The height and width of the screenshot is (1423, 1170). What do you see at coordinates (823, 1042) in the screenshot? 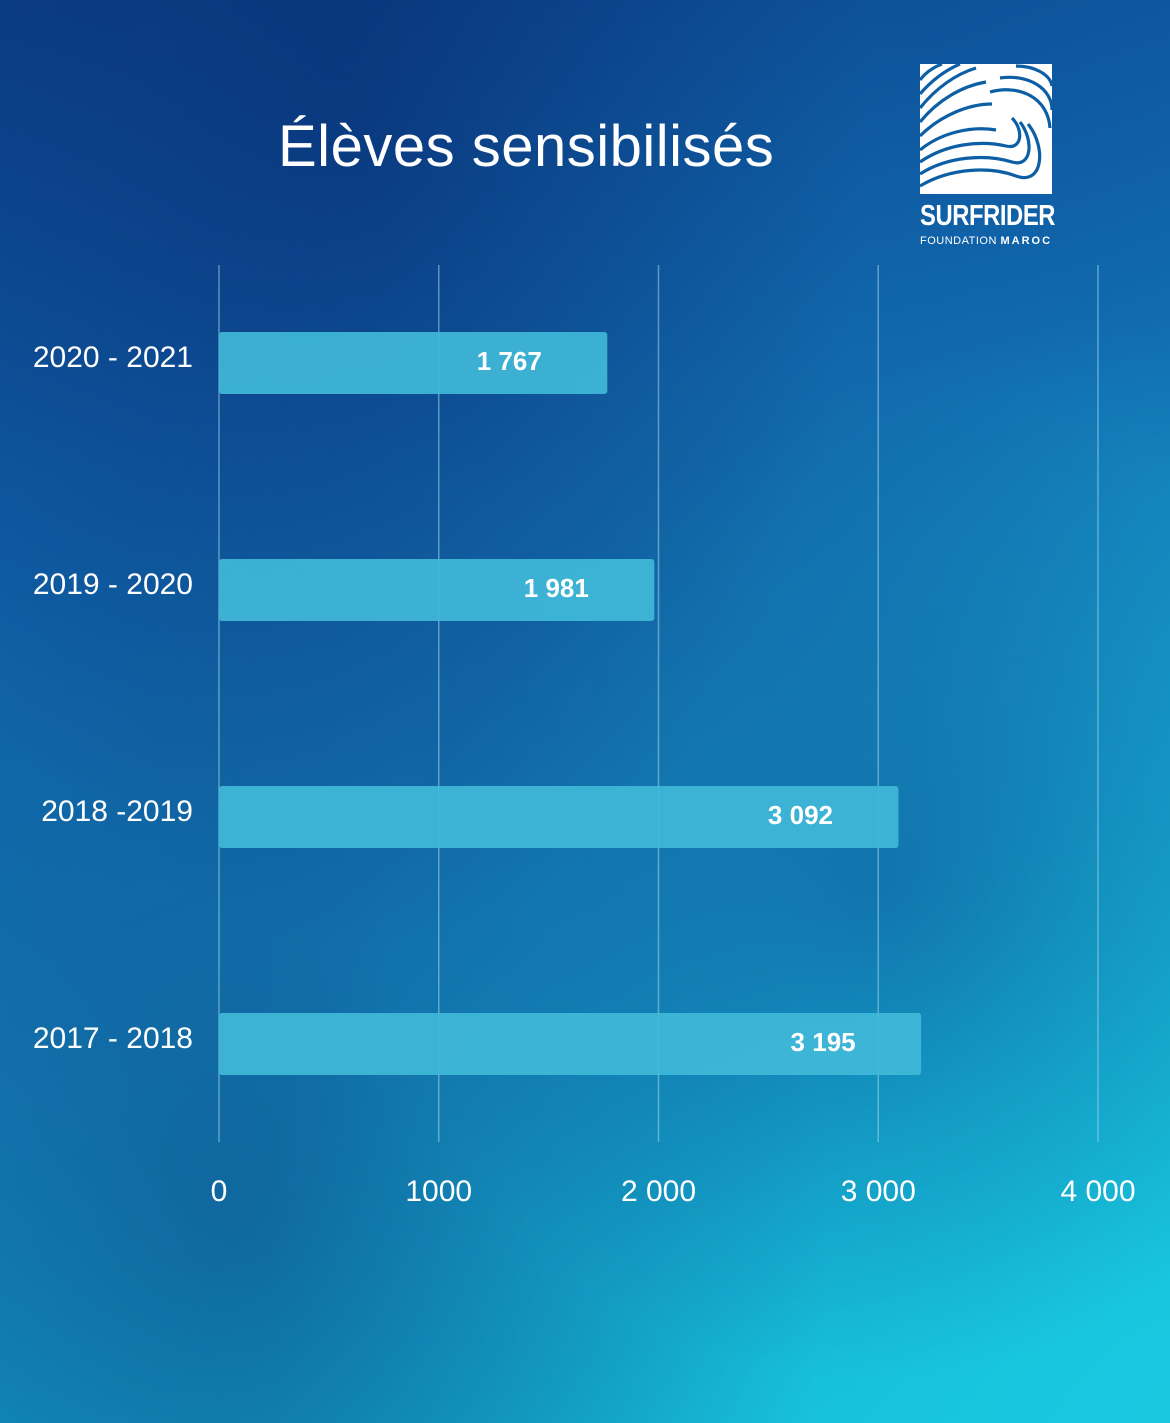
I see `bar-value-label: 3 195` at bounding box center [823, 1042].